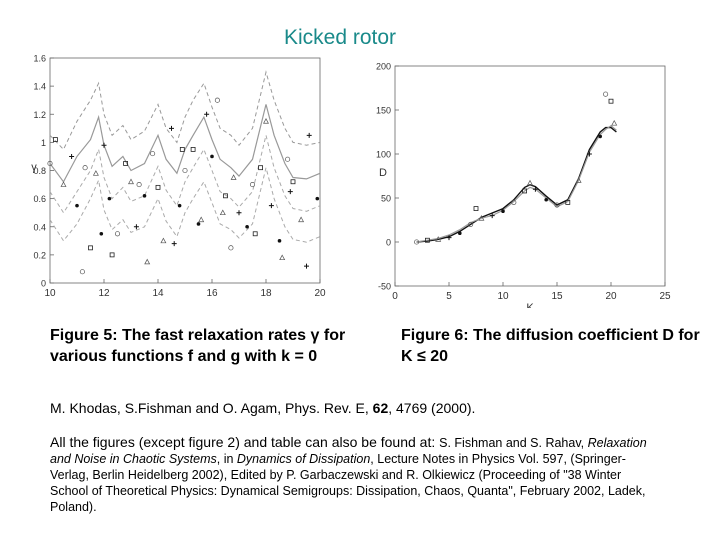 The height and width of the screenshot is (540, 720). What do you see at coordinates (665, 296) in the screenshot?
I see `x-tick-label: 25` at bounding box center [665, 296].